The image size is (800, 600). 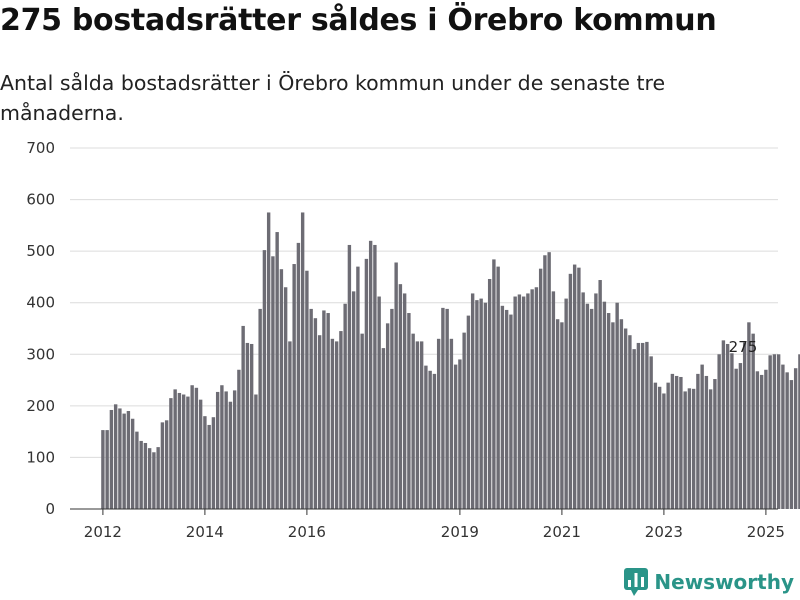 What do you see at coordinates (40, 200) in the screenshot?
I see `y-tick-label: 600` at bounding box center [40, 200].